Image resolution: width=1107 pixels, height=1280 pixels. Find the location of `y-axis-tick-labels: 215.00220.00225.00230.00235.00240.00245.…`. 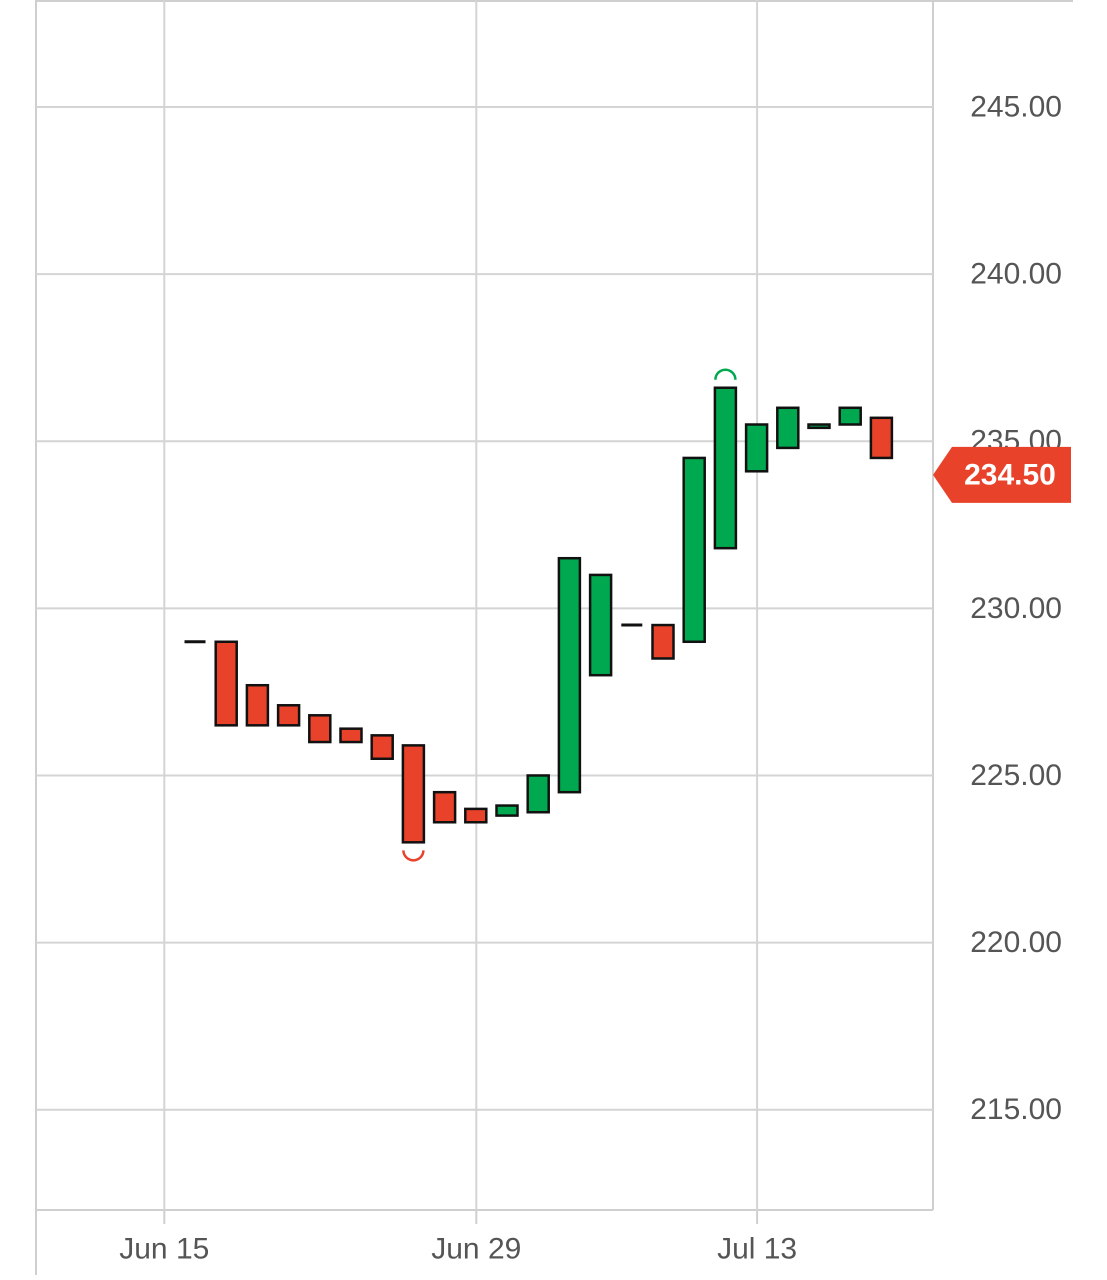

y-axis-tick-labels: 215.00220.00225.00230.00235.00240.00245.… is located at coordinates (1016, 608).